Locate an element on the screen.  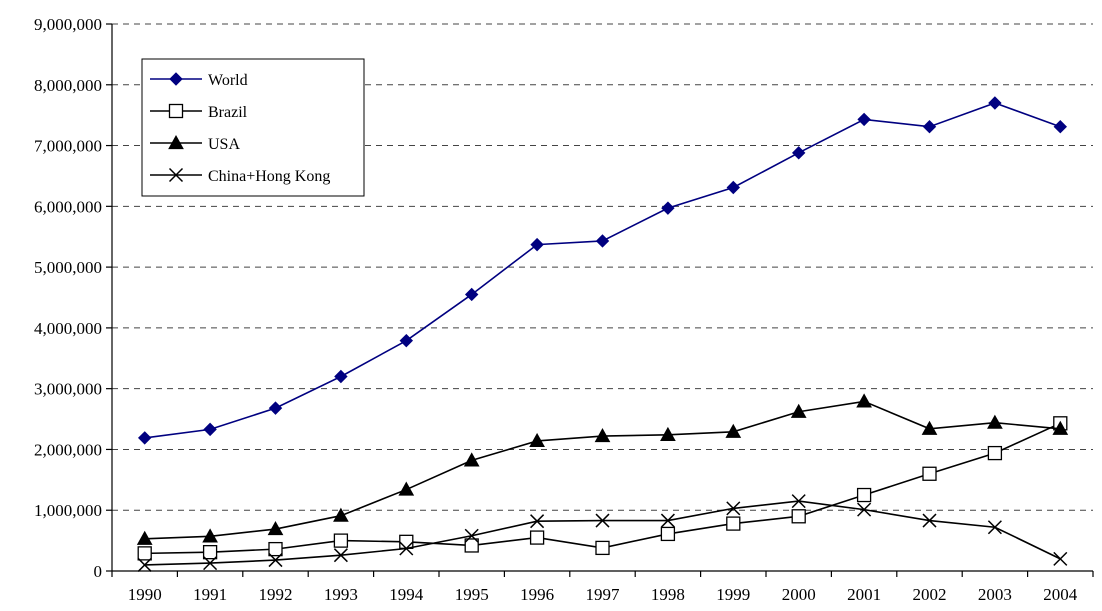
y-tick-label: 3,000,000 is located at coordinates (68, 389).